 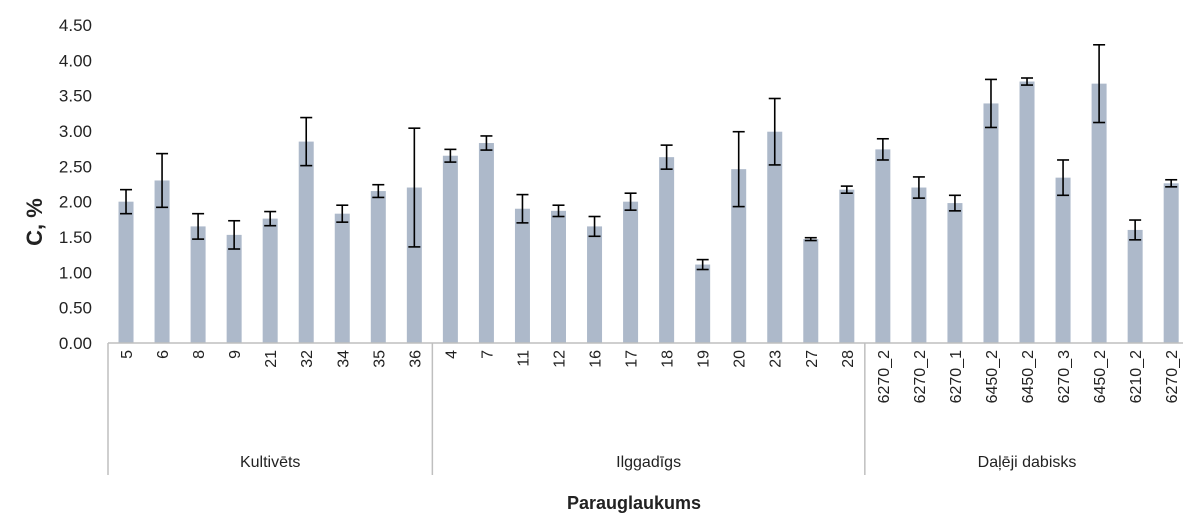 I want to click on x-tick-label: 36, so click(x=415, y=359).